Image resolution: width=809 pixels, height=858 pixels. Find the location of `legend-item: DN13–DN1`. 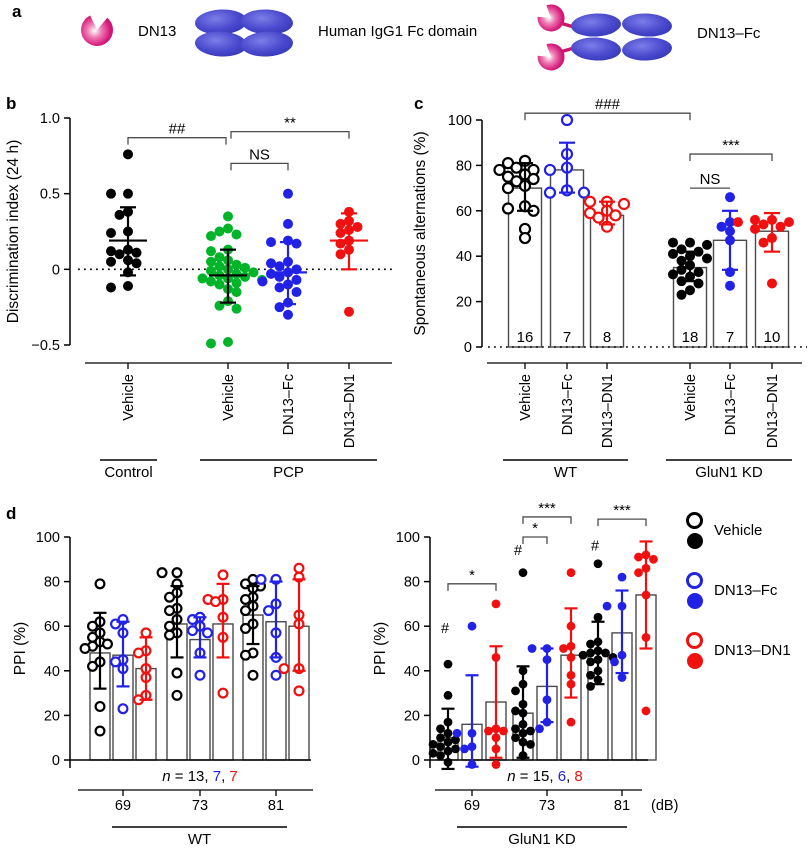

legend-item: DN13–DN1 is located at coordinates (746, 650).